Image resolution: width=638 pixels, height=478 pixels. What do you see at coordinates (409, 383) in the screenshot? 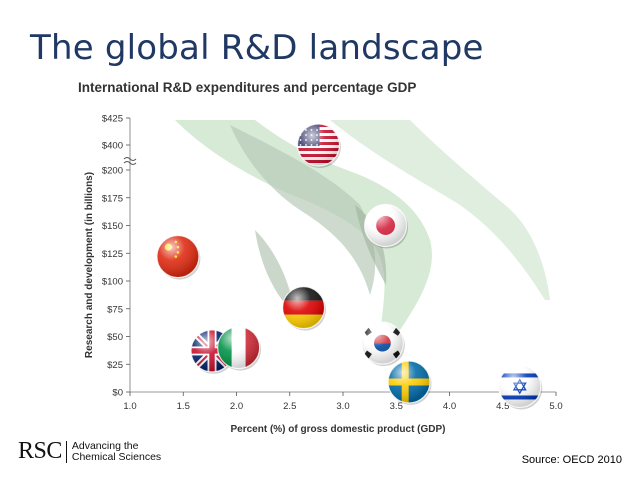
I see `flag-point-sweden` at bounding box center [409, 383].